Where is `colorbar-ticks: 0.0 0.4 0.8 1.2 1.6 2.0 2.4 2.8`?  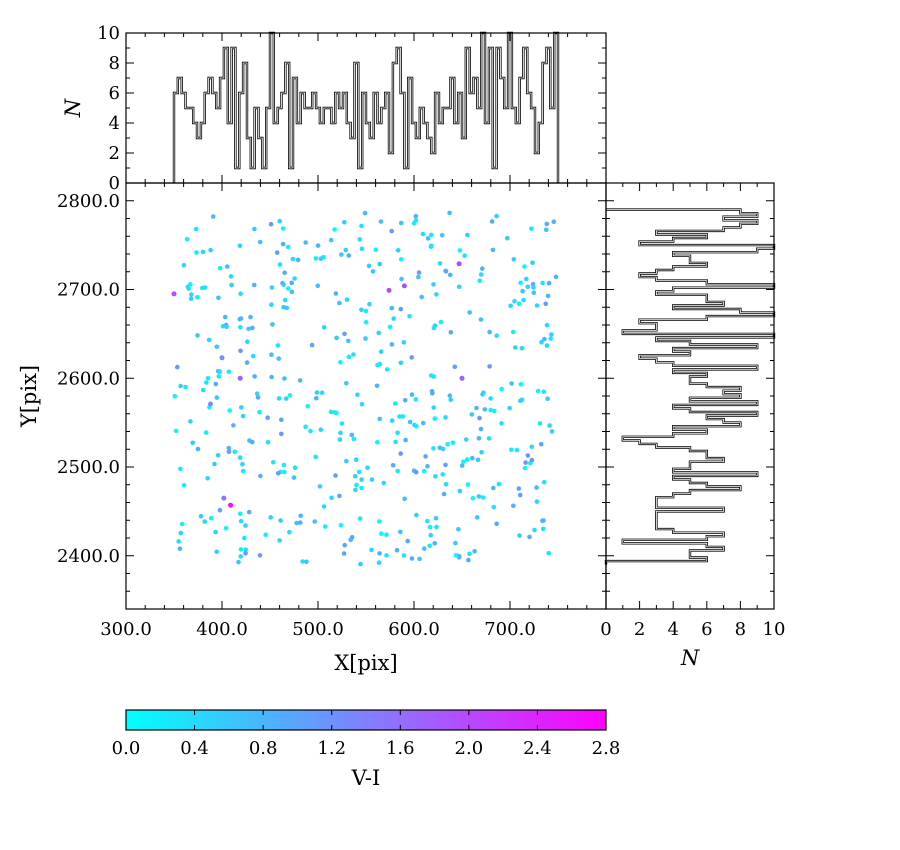 colorbar-ticks: 0.0 0.4 0.8 1.2 1.6 2.0 2.4 2.8 is located at coordinates (366, 734).